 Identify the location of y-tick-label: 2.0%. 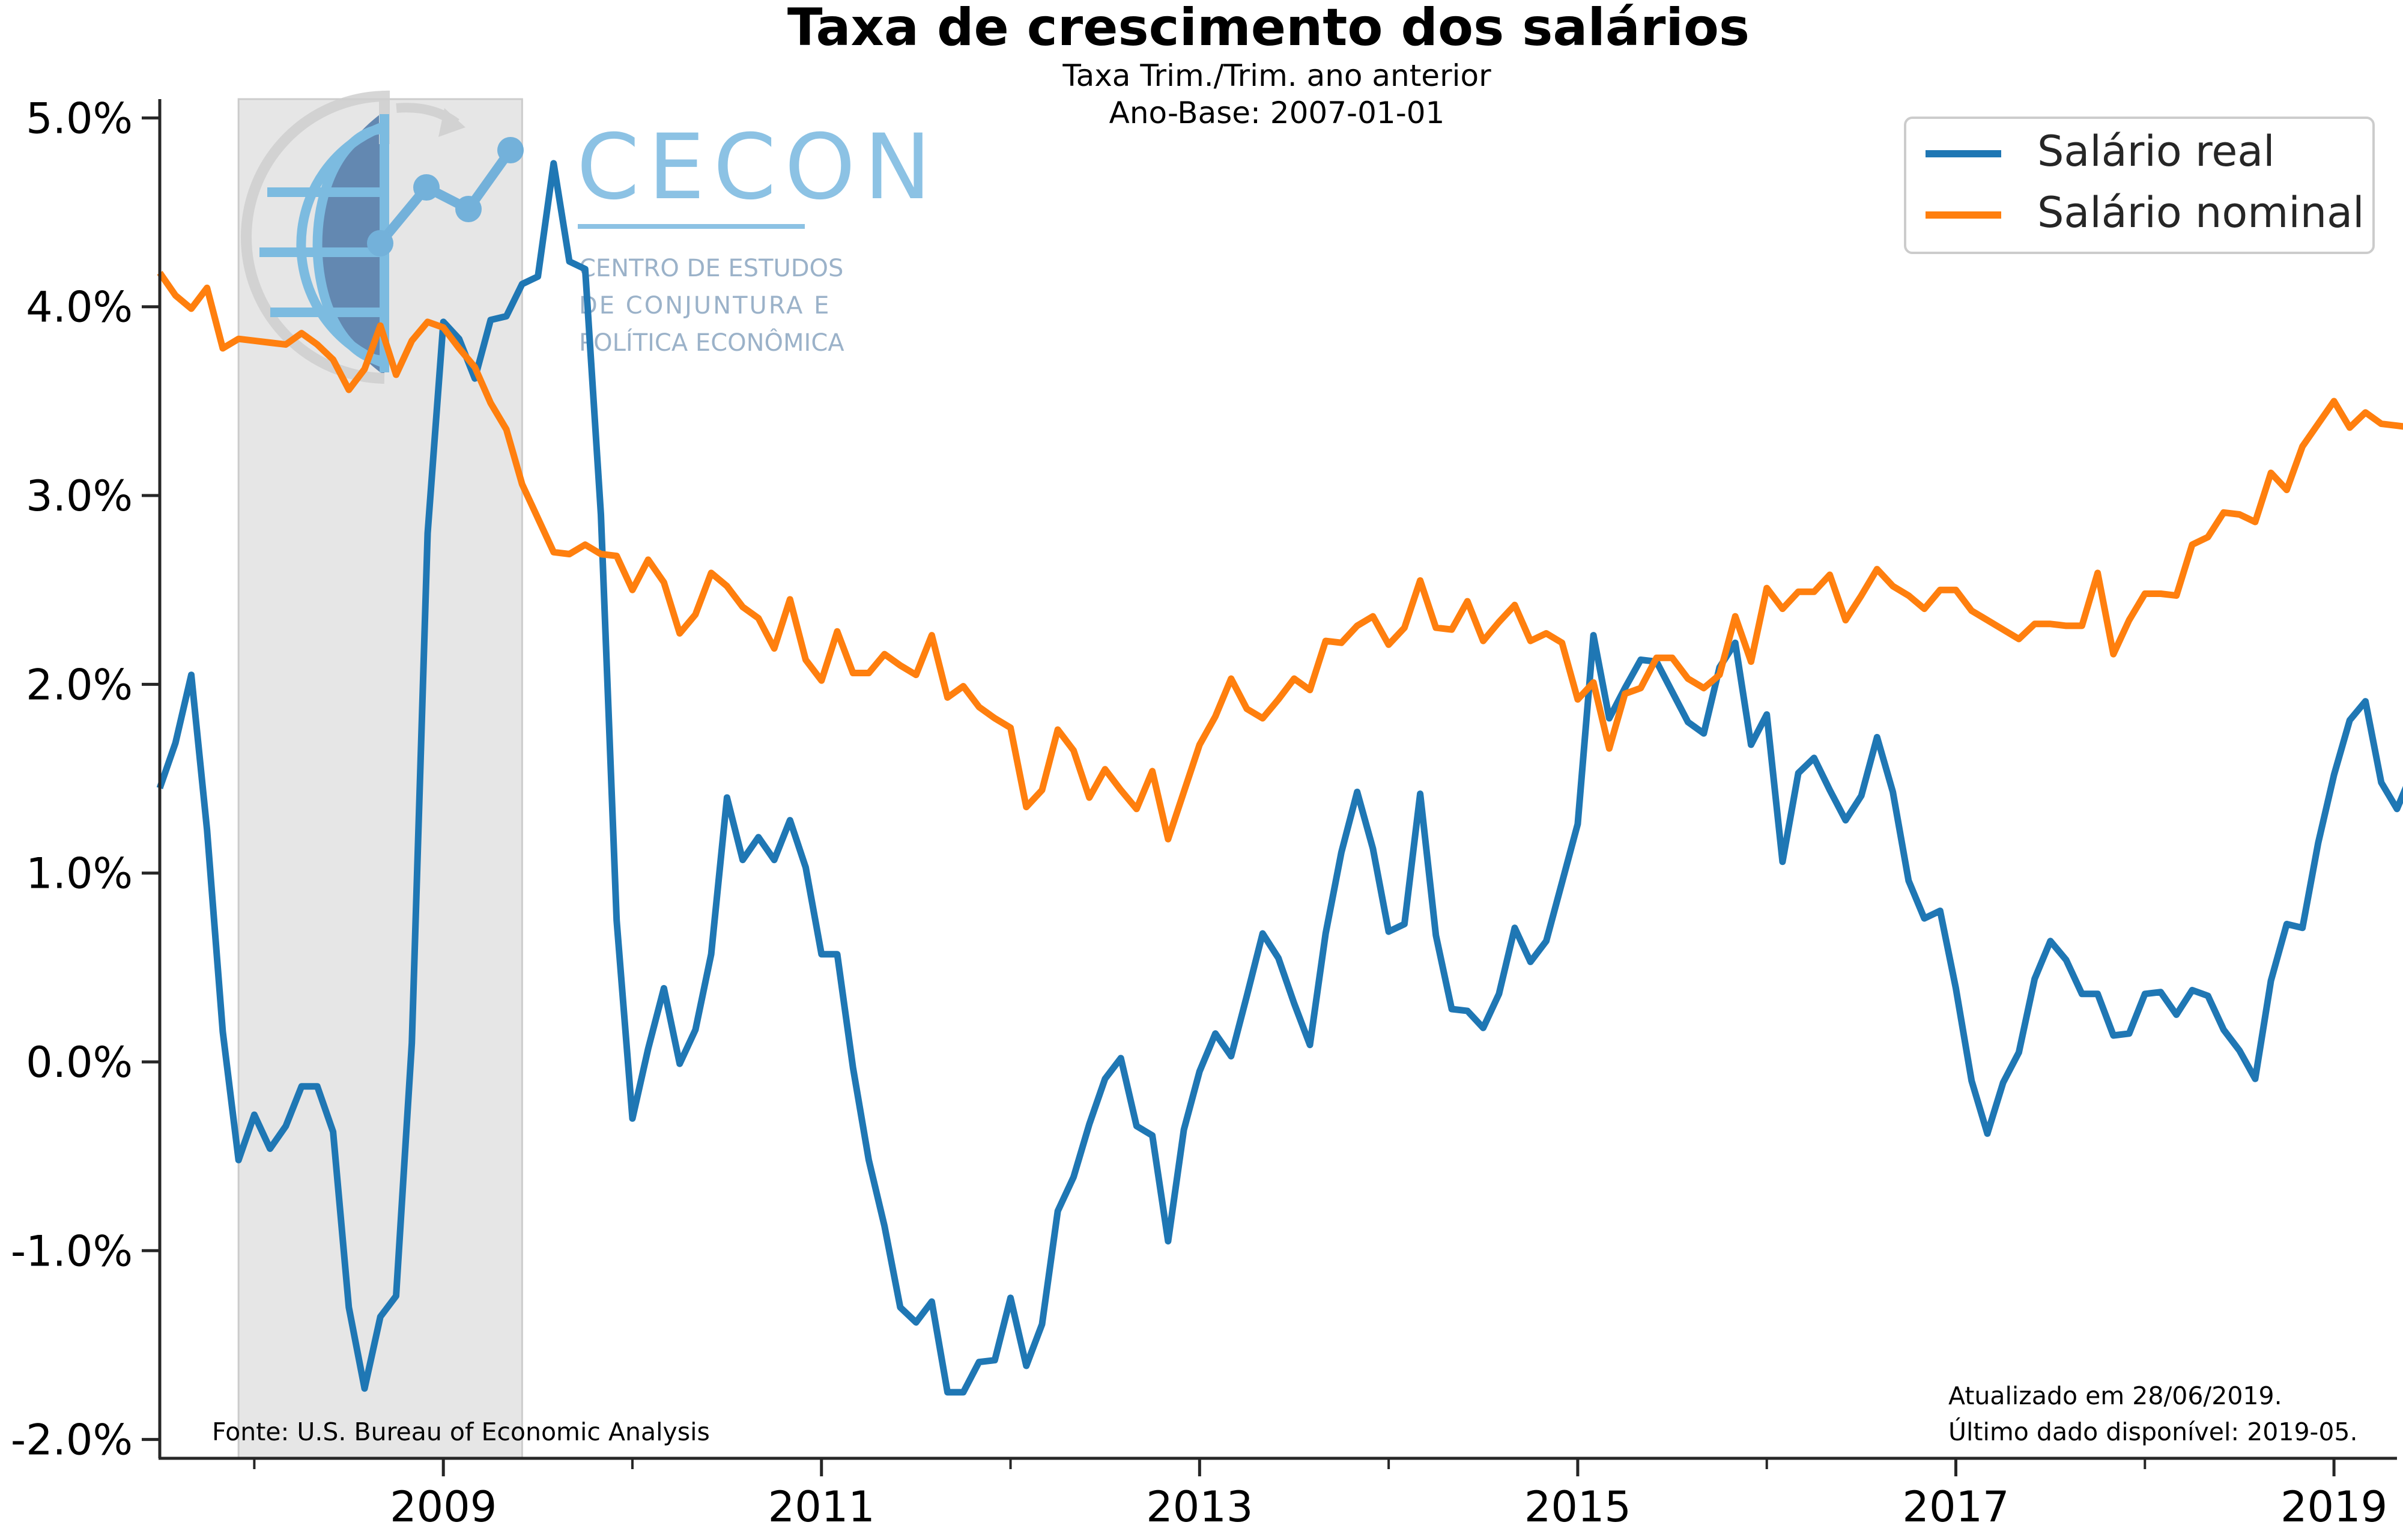
(79, 684).